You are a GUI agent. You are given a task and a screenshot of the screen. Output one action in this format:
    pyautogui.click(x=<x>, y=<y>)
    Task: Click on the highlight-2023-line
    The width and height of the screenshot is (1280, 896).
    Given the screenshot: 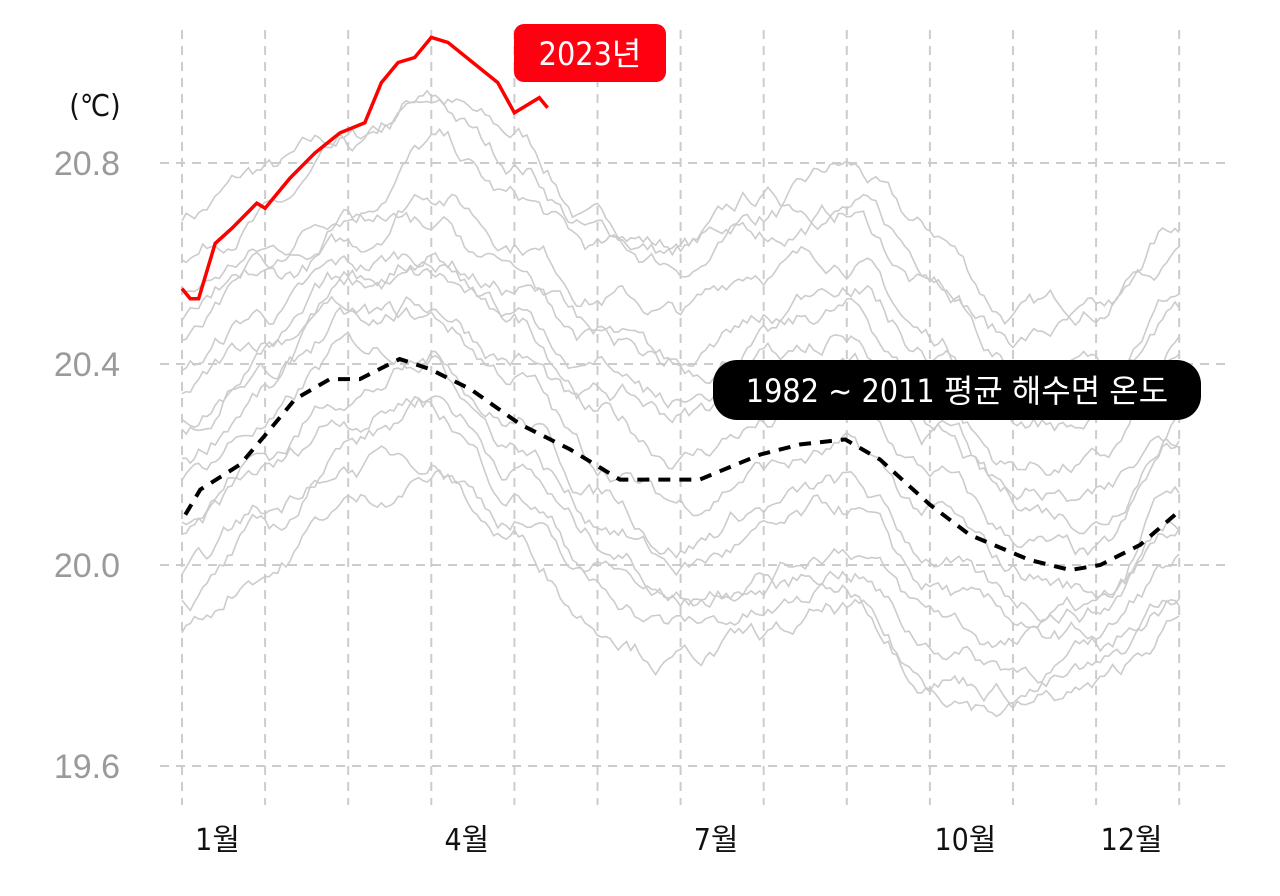 What is the action you would take?
    pyautogui.click(x=364, y=168)
    